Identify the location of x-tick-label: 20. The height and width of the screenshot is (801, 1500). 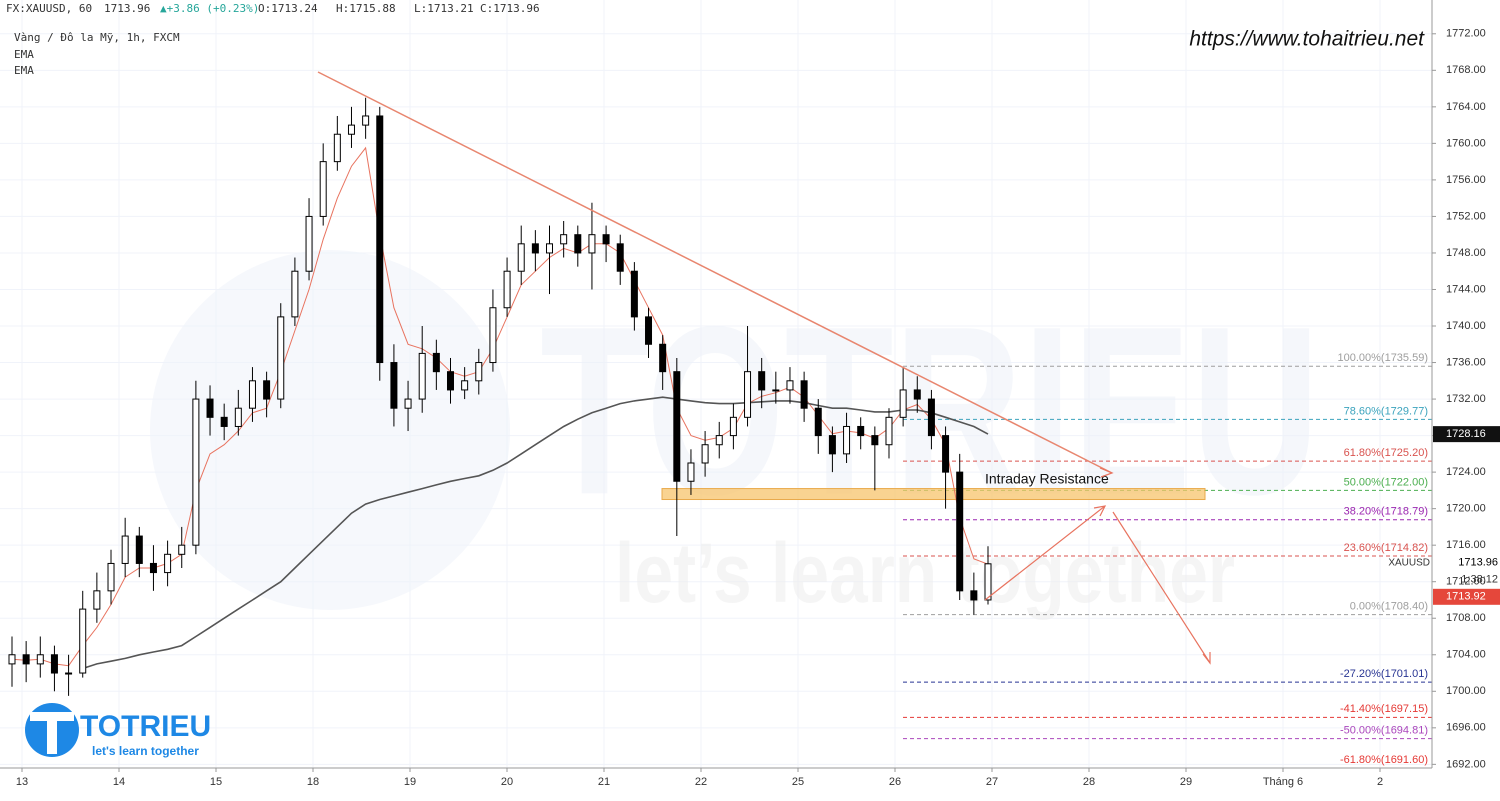
(507, 782).